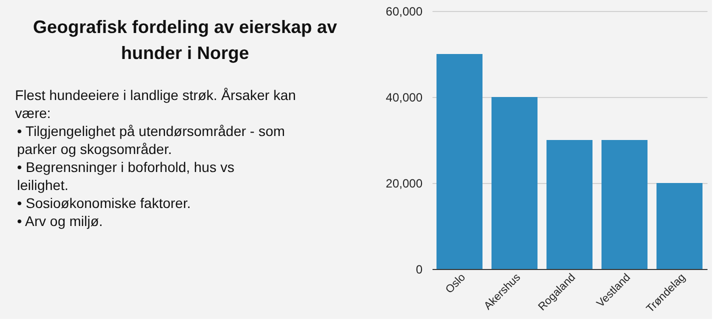 Image resolution: width=720 pixels, height=330 pixels. What do you see at coordinates (185, 40) in the screenshot?
I see `text: Geografisk fordeling av eierskap av hunder i Norge` at bounding box center [185, 40].